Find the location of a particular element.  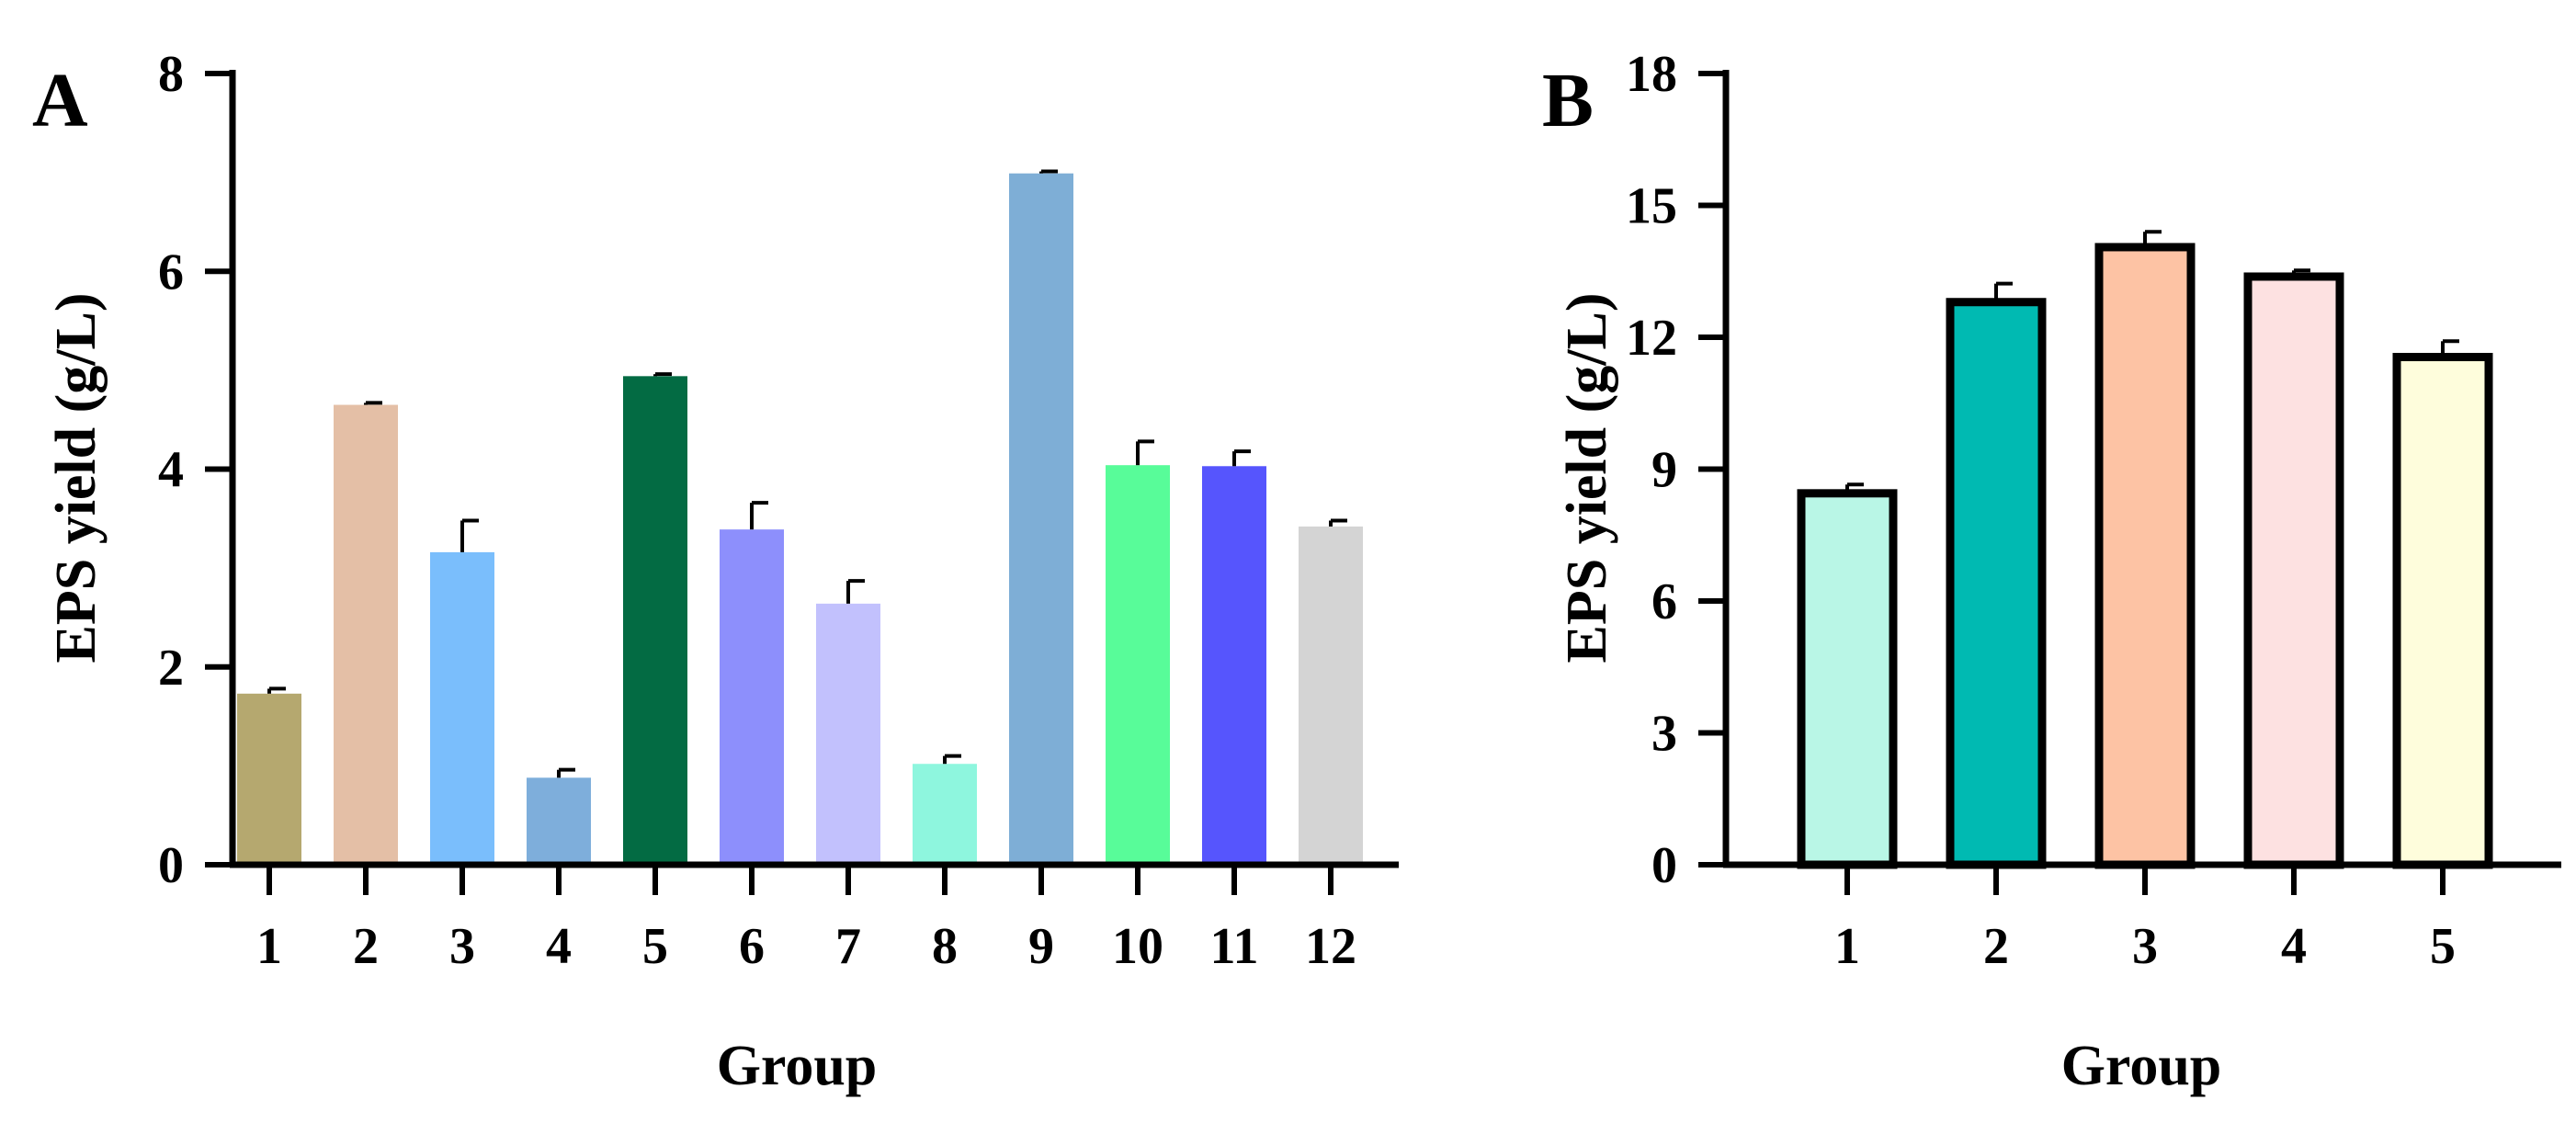

y-tick-label-4: 4 is located at coordinates (171, 471).